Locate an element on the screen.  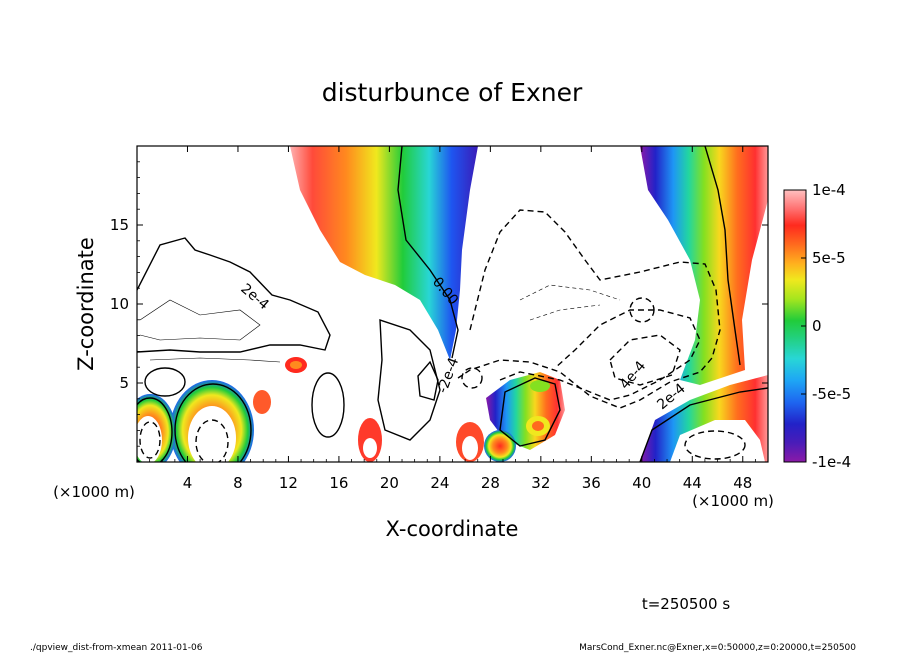
y-tick-label: 15 is located at coordinates (119, 225).